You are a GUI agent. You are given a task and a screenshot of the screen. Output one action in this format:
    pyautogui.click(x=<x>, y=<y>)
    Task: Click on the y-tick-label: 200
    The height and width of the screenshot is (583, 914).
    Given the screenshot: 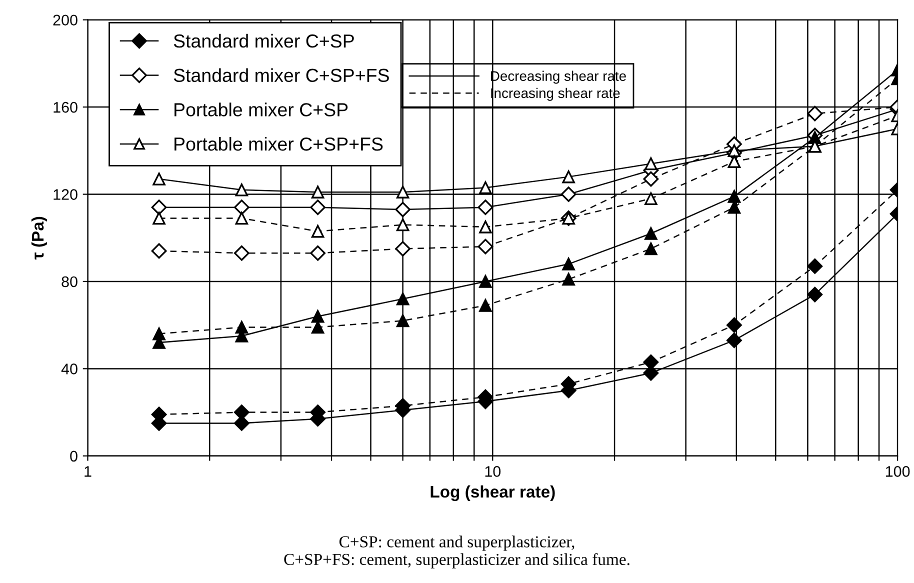 What is the action you would take?
    pyautogui.click(x=65, y=20)
    